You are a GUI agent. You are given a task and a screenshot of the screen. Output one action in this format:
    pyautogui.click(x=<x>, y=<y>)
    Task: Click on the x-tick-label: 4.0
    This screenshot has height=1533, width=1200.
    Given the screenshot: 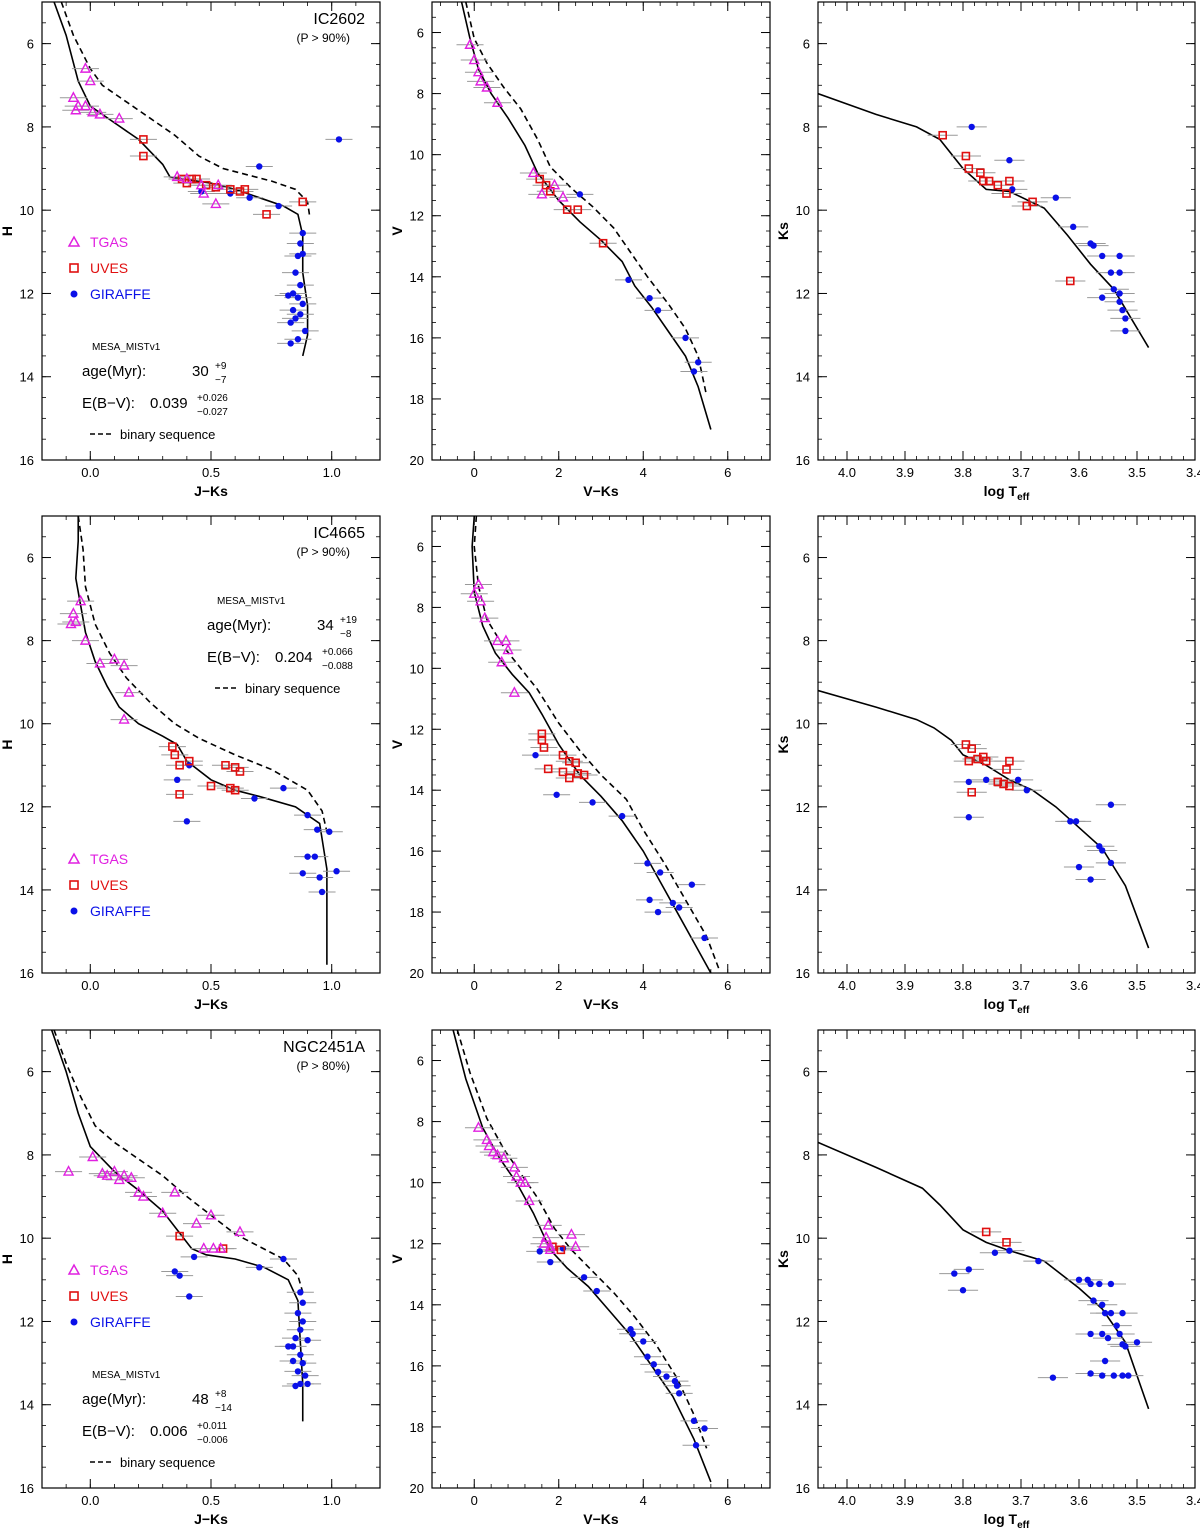 What is the action you would take?
    pyautogui.click(x=847, y=472)
    